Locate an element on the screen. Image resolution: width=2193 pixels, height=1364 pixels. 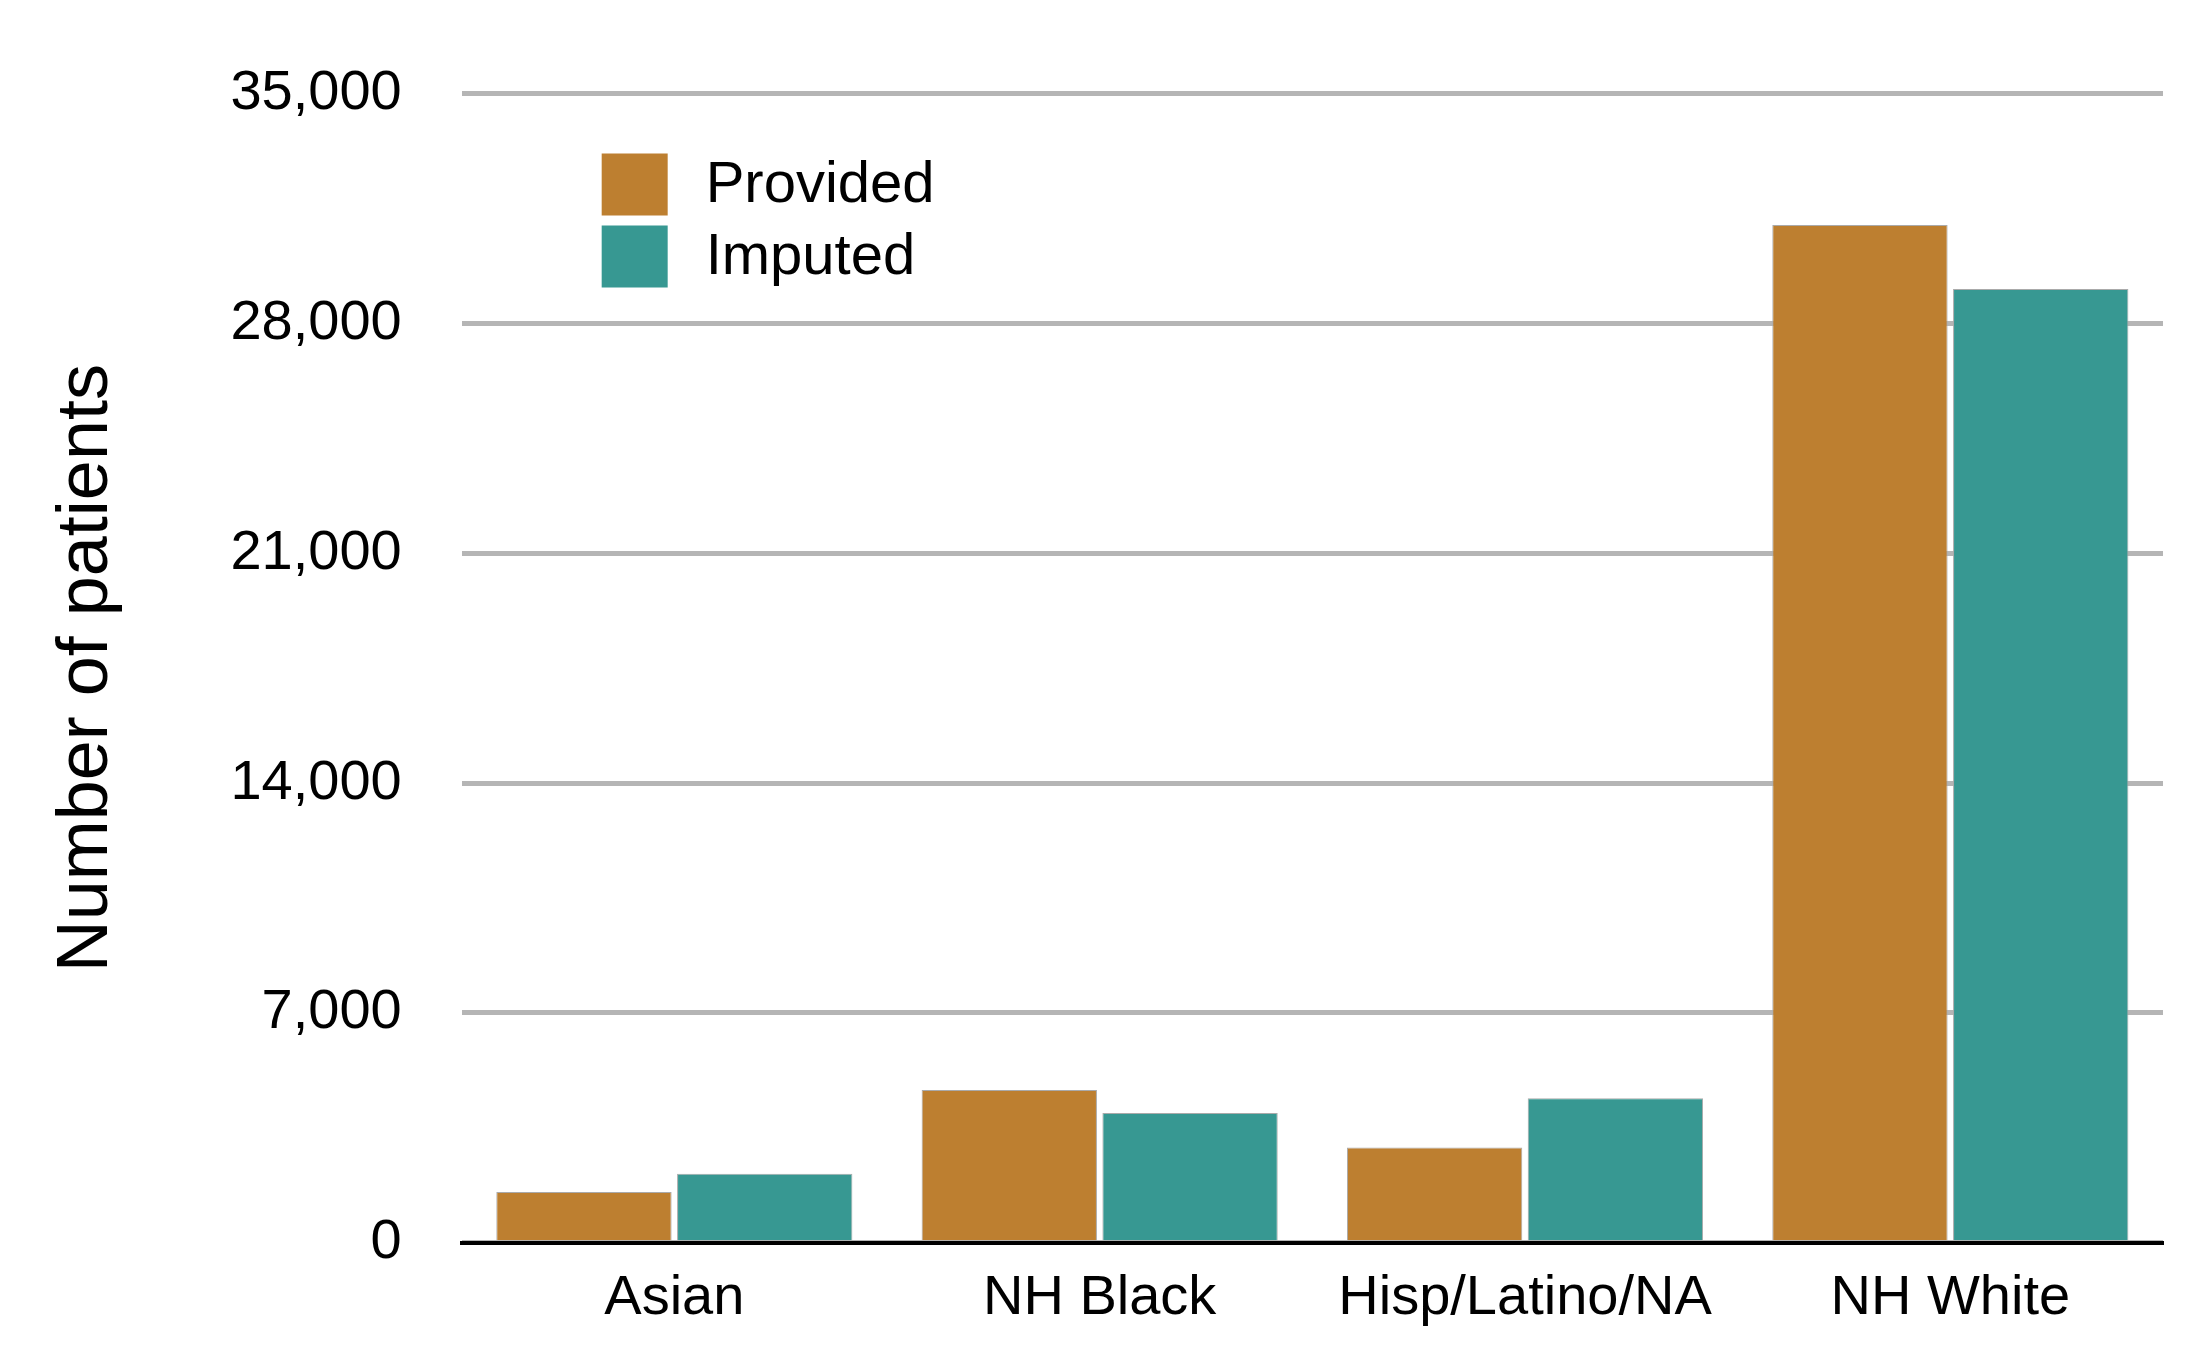
legend-label: Imputed is located at coordinates (810, 253).